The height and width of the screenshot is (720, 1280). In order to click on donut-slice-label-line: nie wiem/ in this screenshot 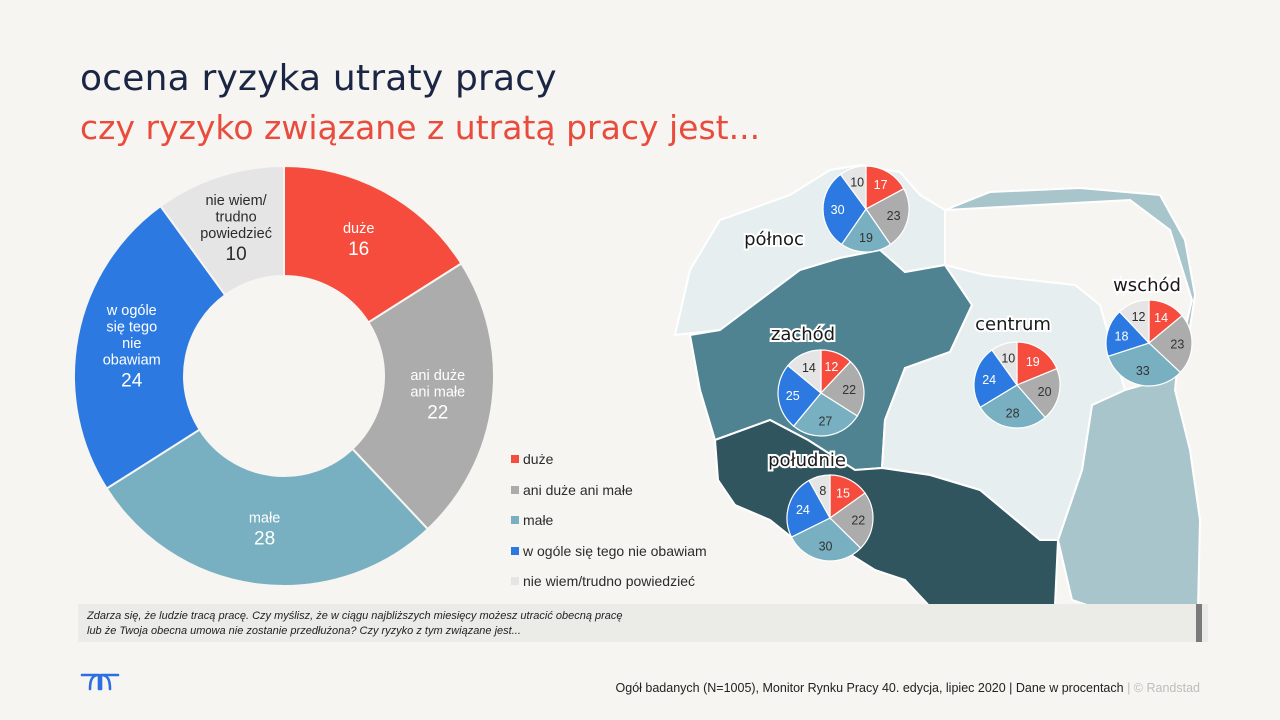, I will do `click(236, 201)`.